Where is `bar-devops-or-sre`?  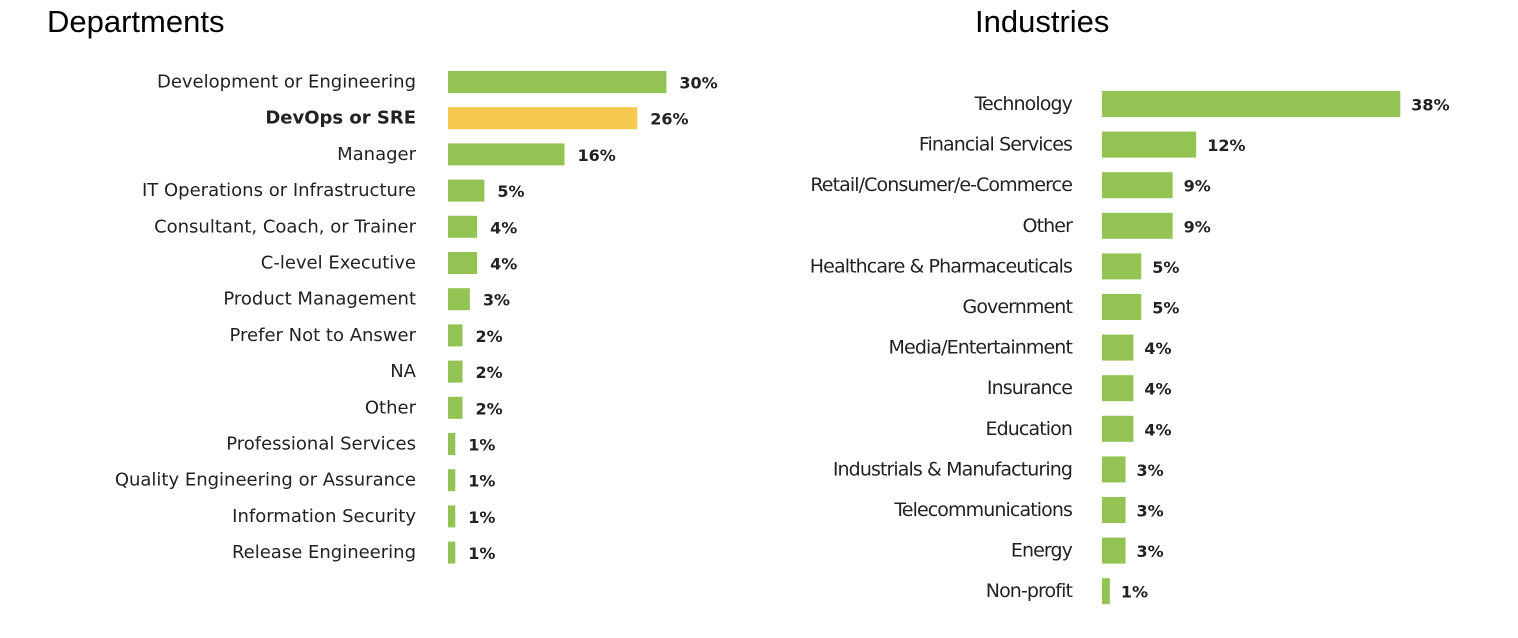
bar-devops-or-sre is located at coordinates (543, 118).